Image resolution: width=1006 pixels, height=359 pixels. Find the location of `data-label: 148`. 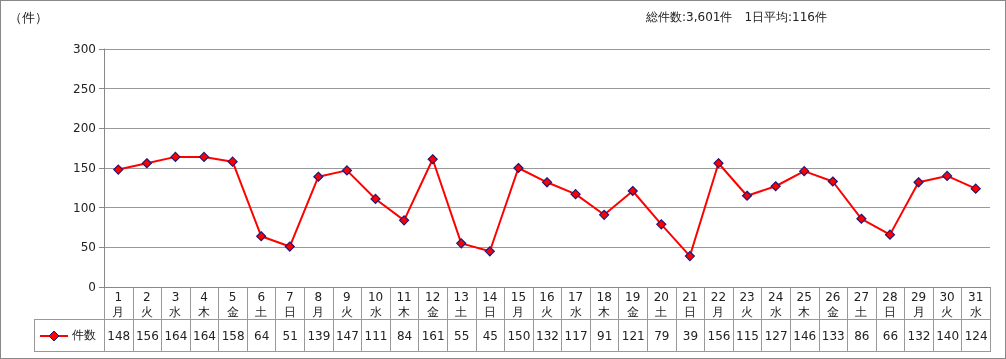

data-label: 148 is located at coordinates (119, 335).